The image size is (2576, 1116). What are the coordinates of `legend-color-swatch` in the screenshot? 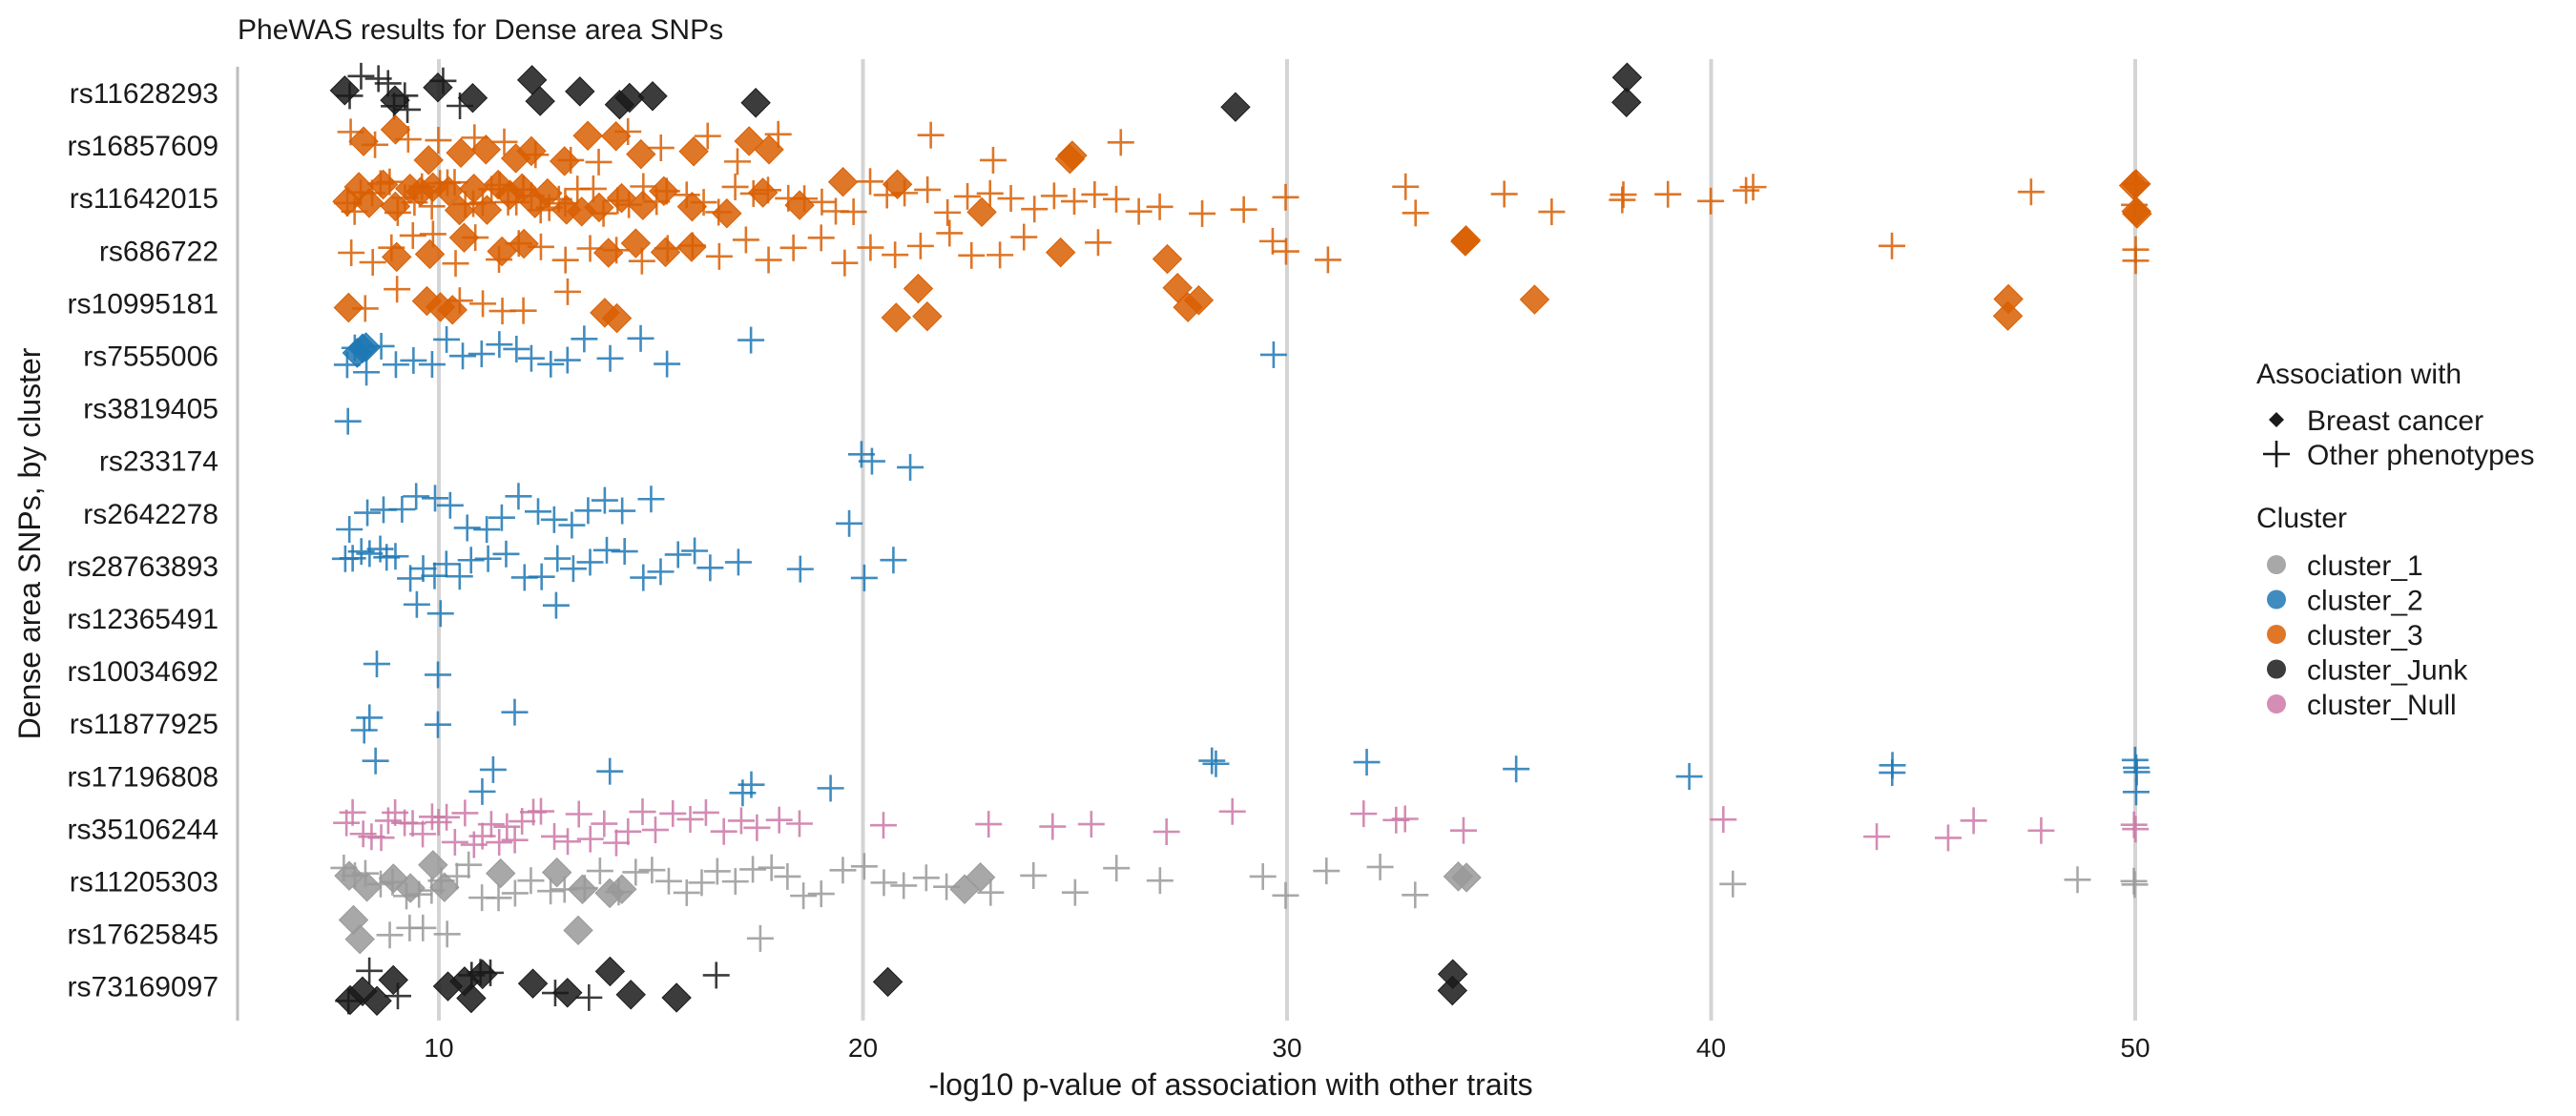 It's located at (2276, 669).